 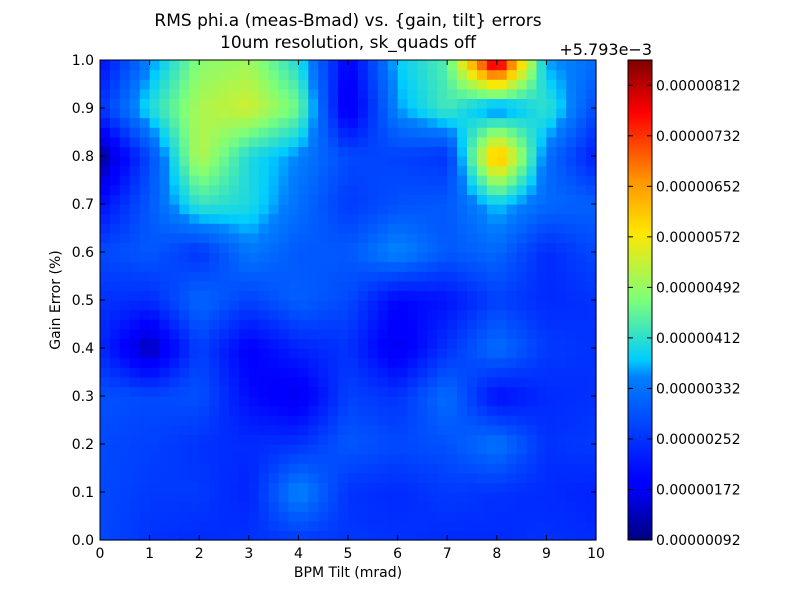 What do you see at coordinates (83, 541) in the screenshot?
I see `y-tick-label: 0.0` at bounding box center [83, 541].